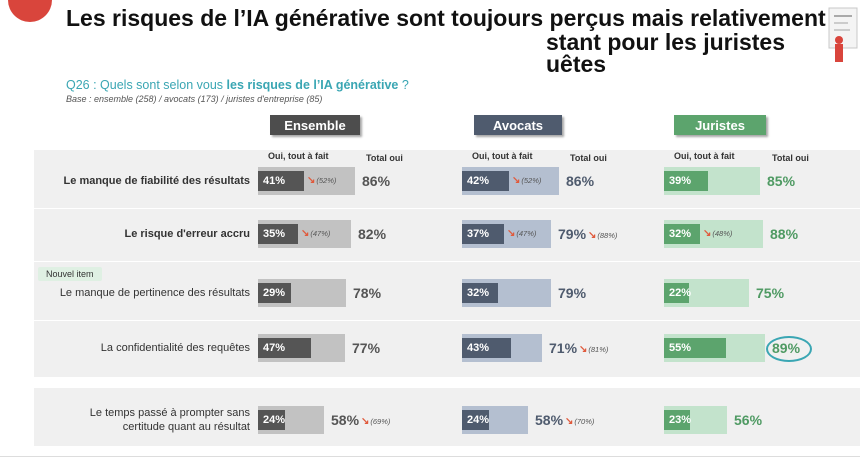  What do you see at coordinates (483, 234) in the screenshot?
I see `bar-oui-1-1: 37%` at bounding box center [483, 234].